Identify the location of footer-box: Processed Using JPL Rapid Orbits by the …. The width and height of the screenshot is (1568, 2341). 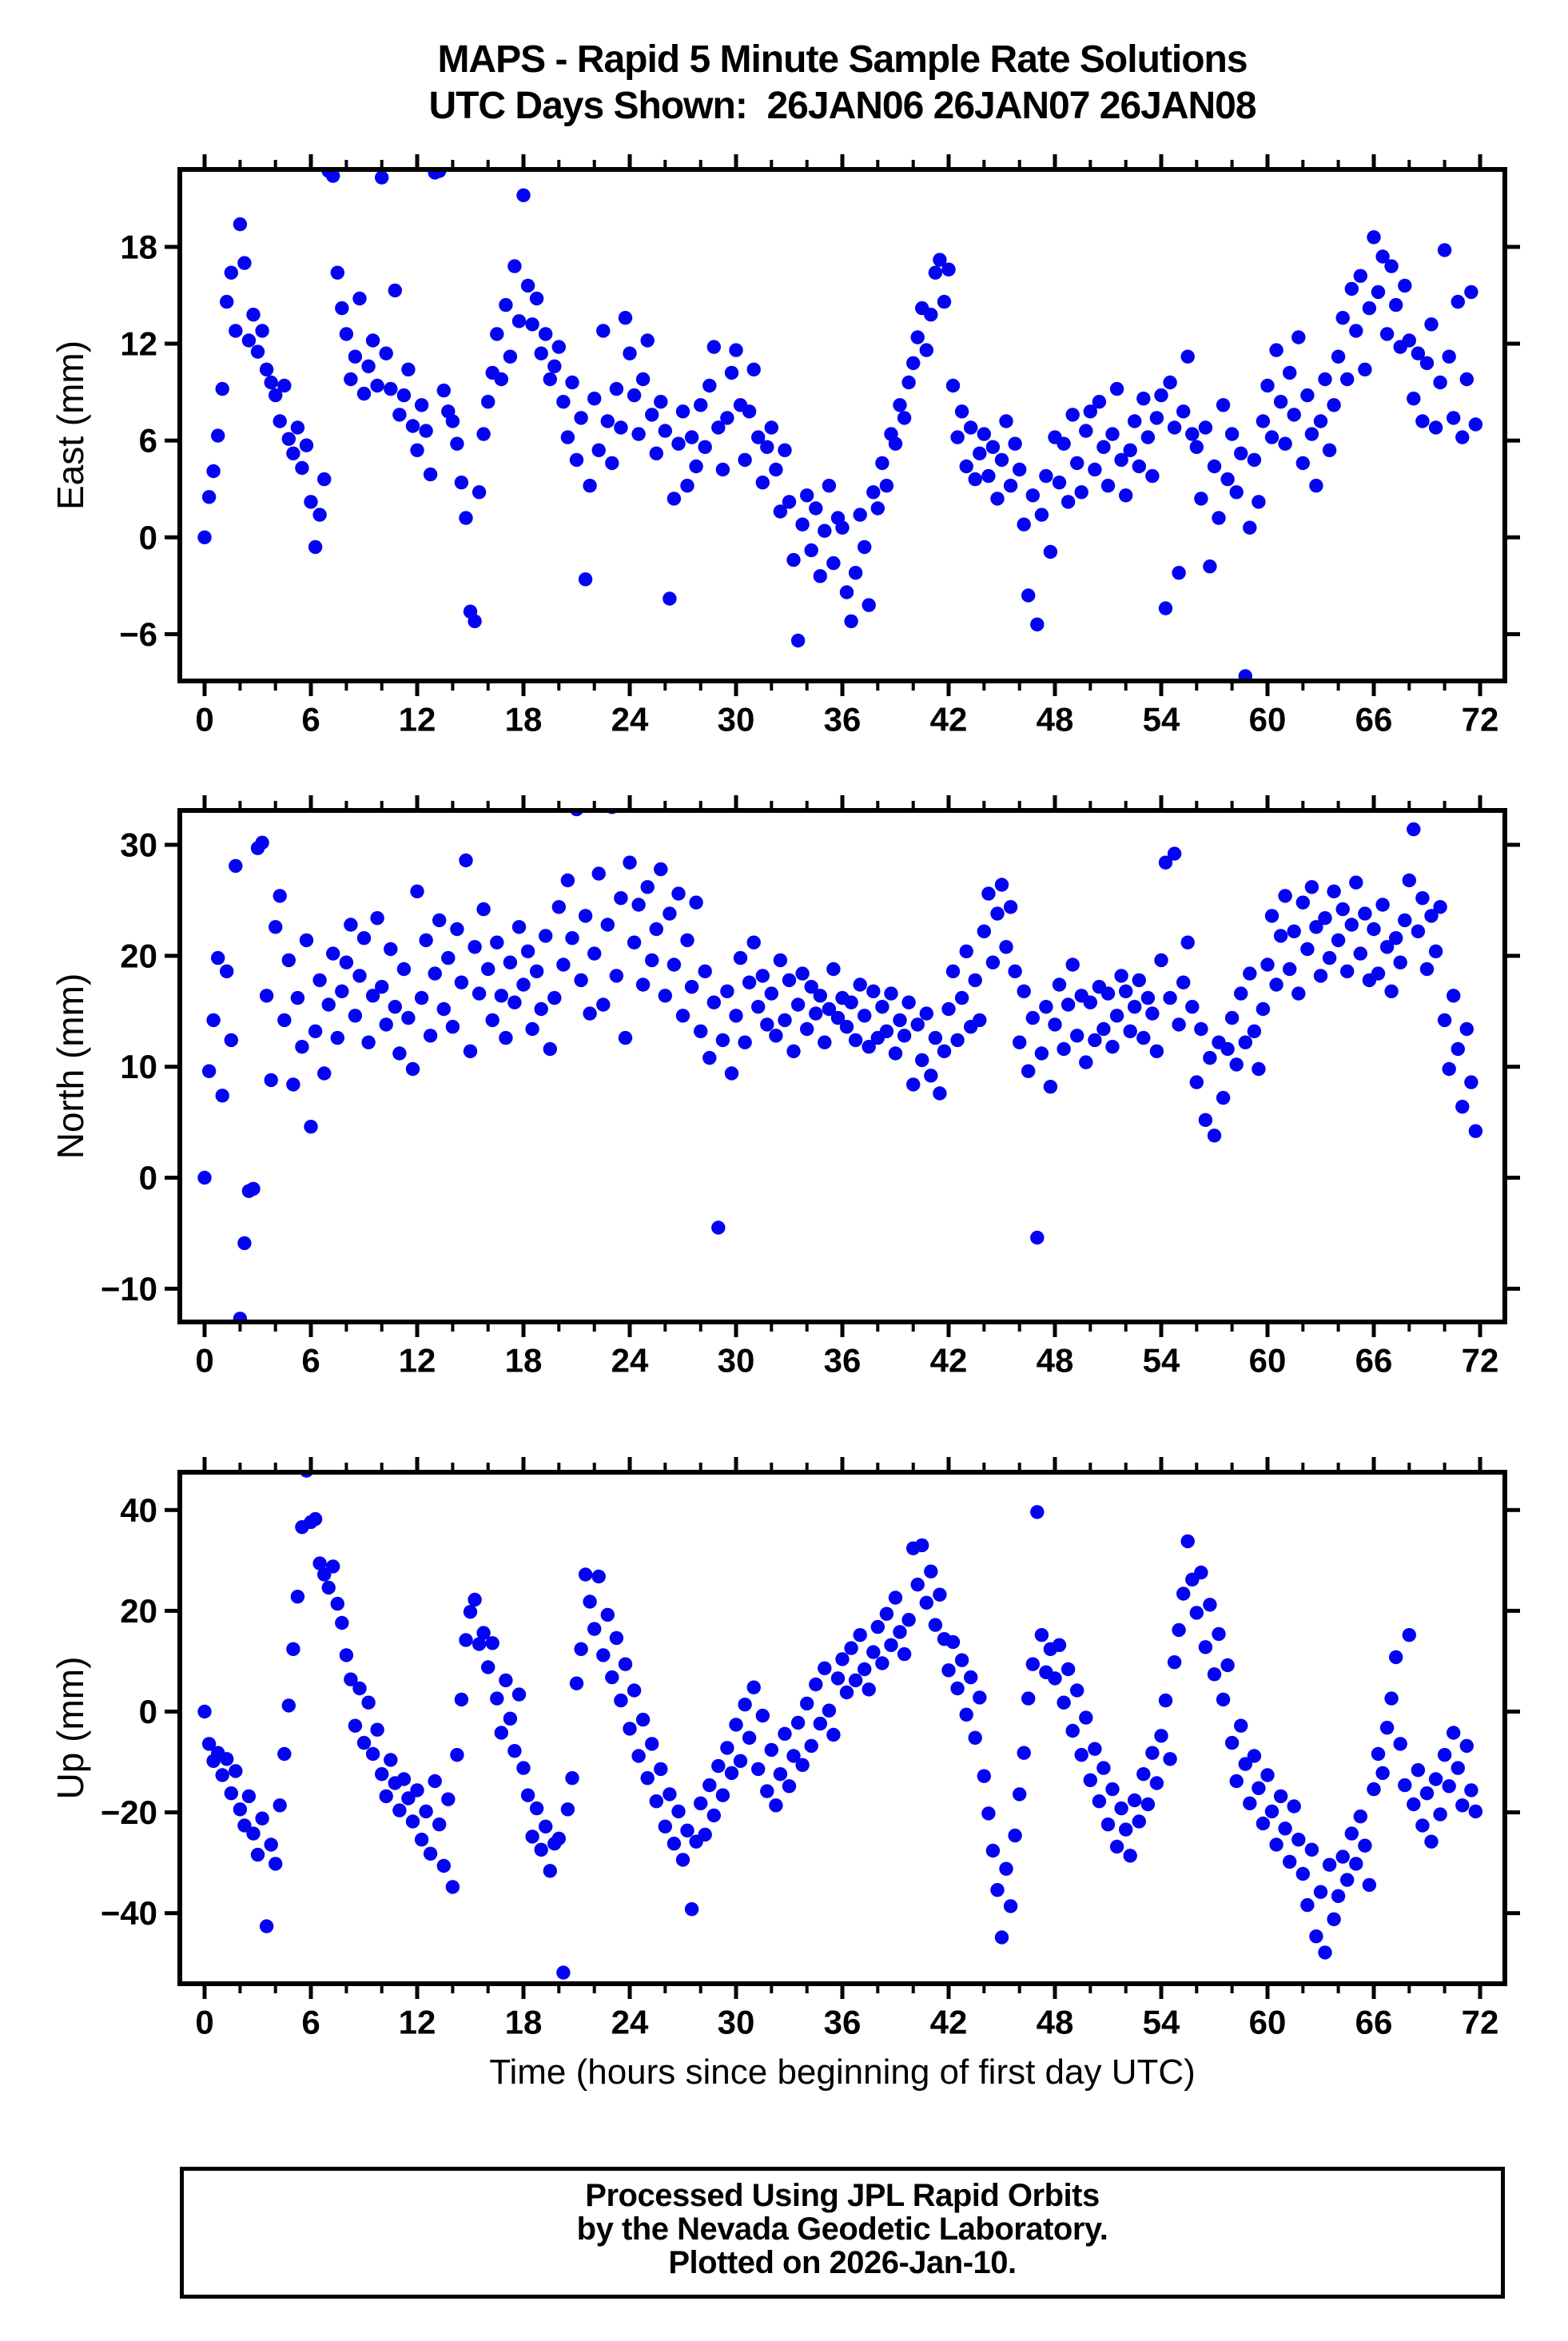
(842, 2233).